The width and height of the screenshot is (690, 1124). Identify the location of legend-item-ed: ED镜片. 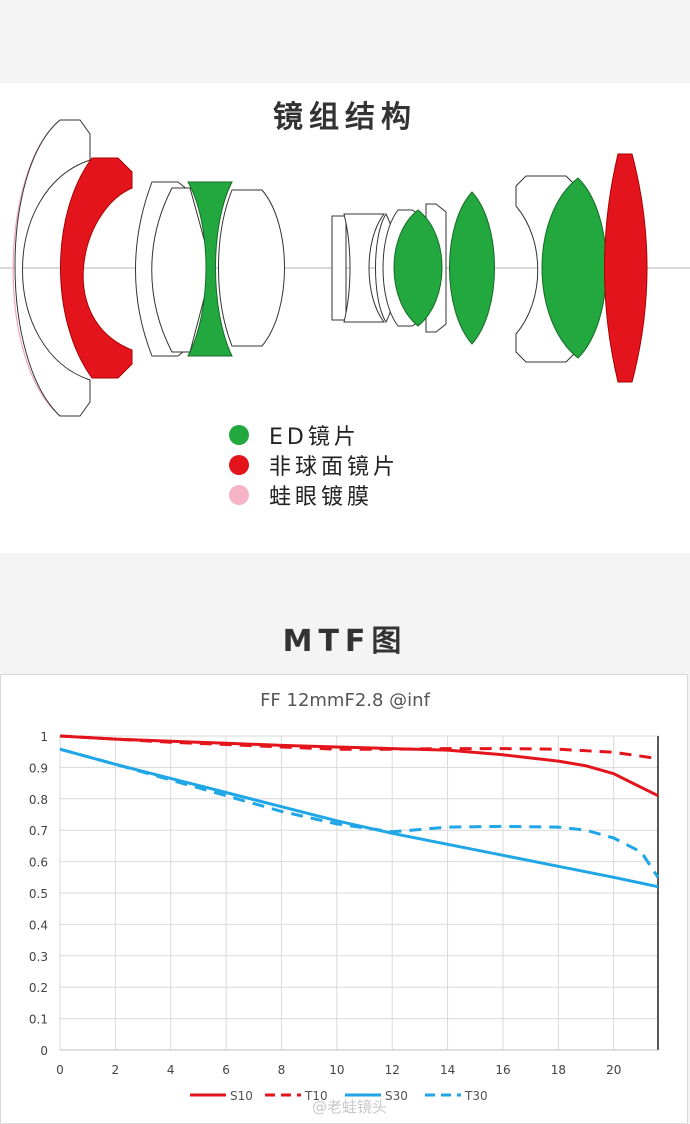
(312, 435).